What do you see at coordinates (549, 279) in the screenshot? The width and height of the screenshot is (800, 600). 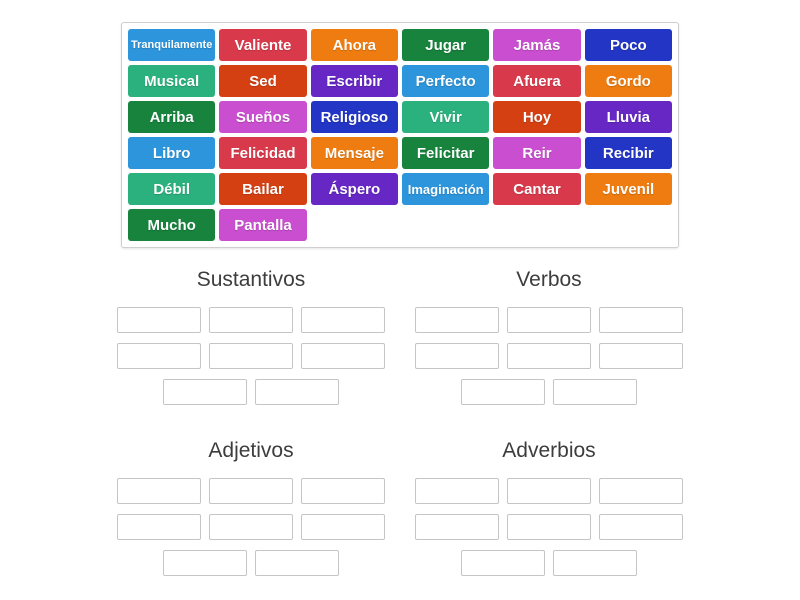 I see `category-title: Verbos` at bounding box center [549, 279].